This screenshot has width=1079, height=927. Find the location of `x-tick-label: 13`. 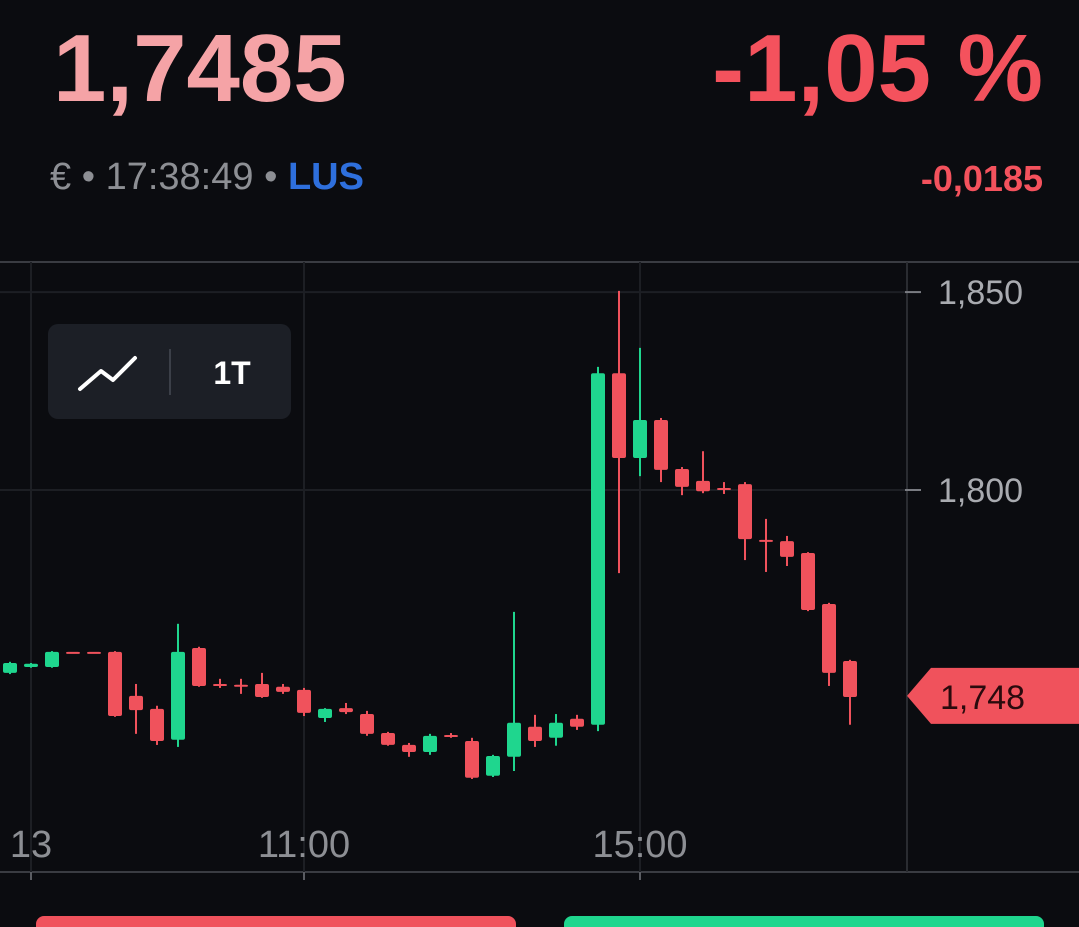

x-tick-label: 13 is located at coordinates (31, 845).